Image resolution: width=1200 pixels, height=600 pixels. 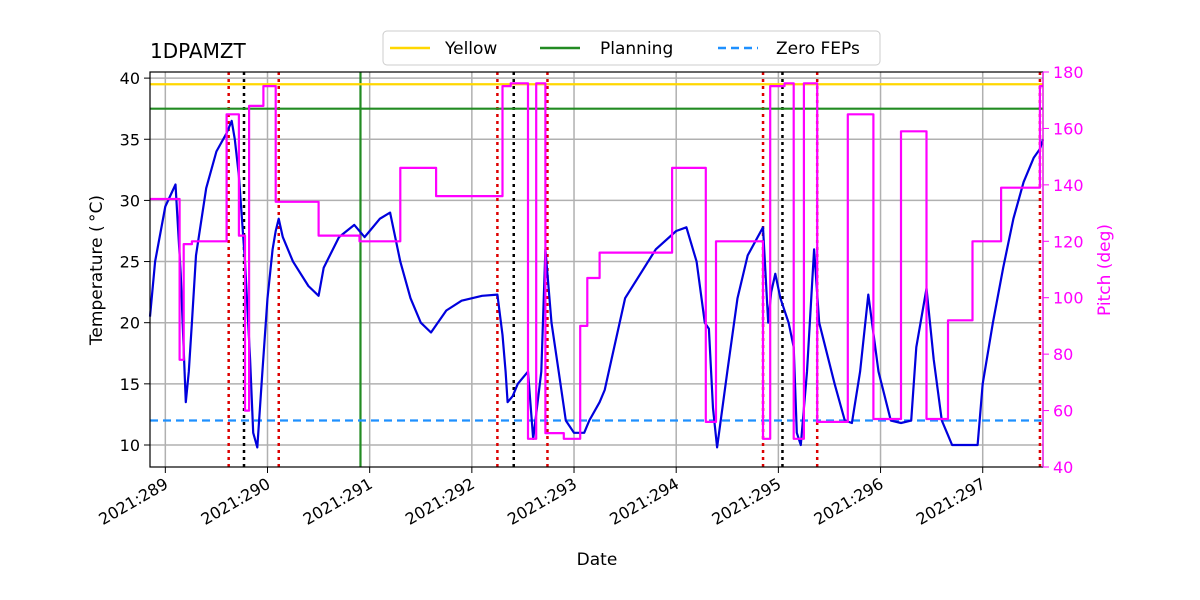 I want to click on y-right-tick-label: 40, so click(x=1063, y=467).